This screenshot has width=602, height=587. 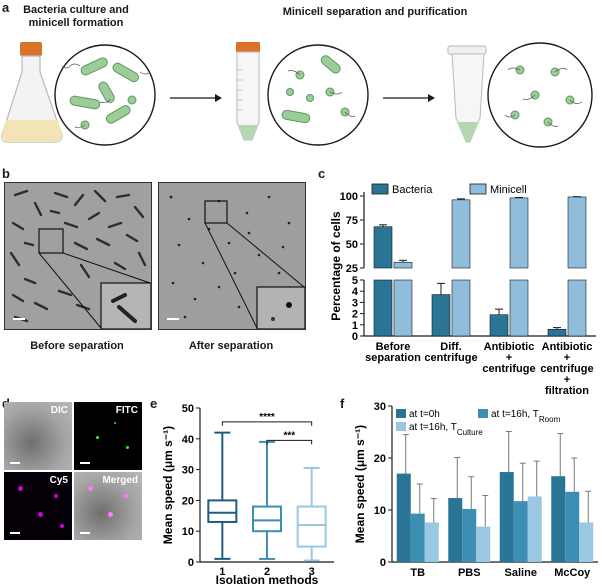 I want to click on y-axis-label: Percentage of cells, so click(x=336, y=266).